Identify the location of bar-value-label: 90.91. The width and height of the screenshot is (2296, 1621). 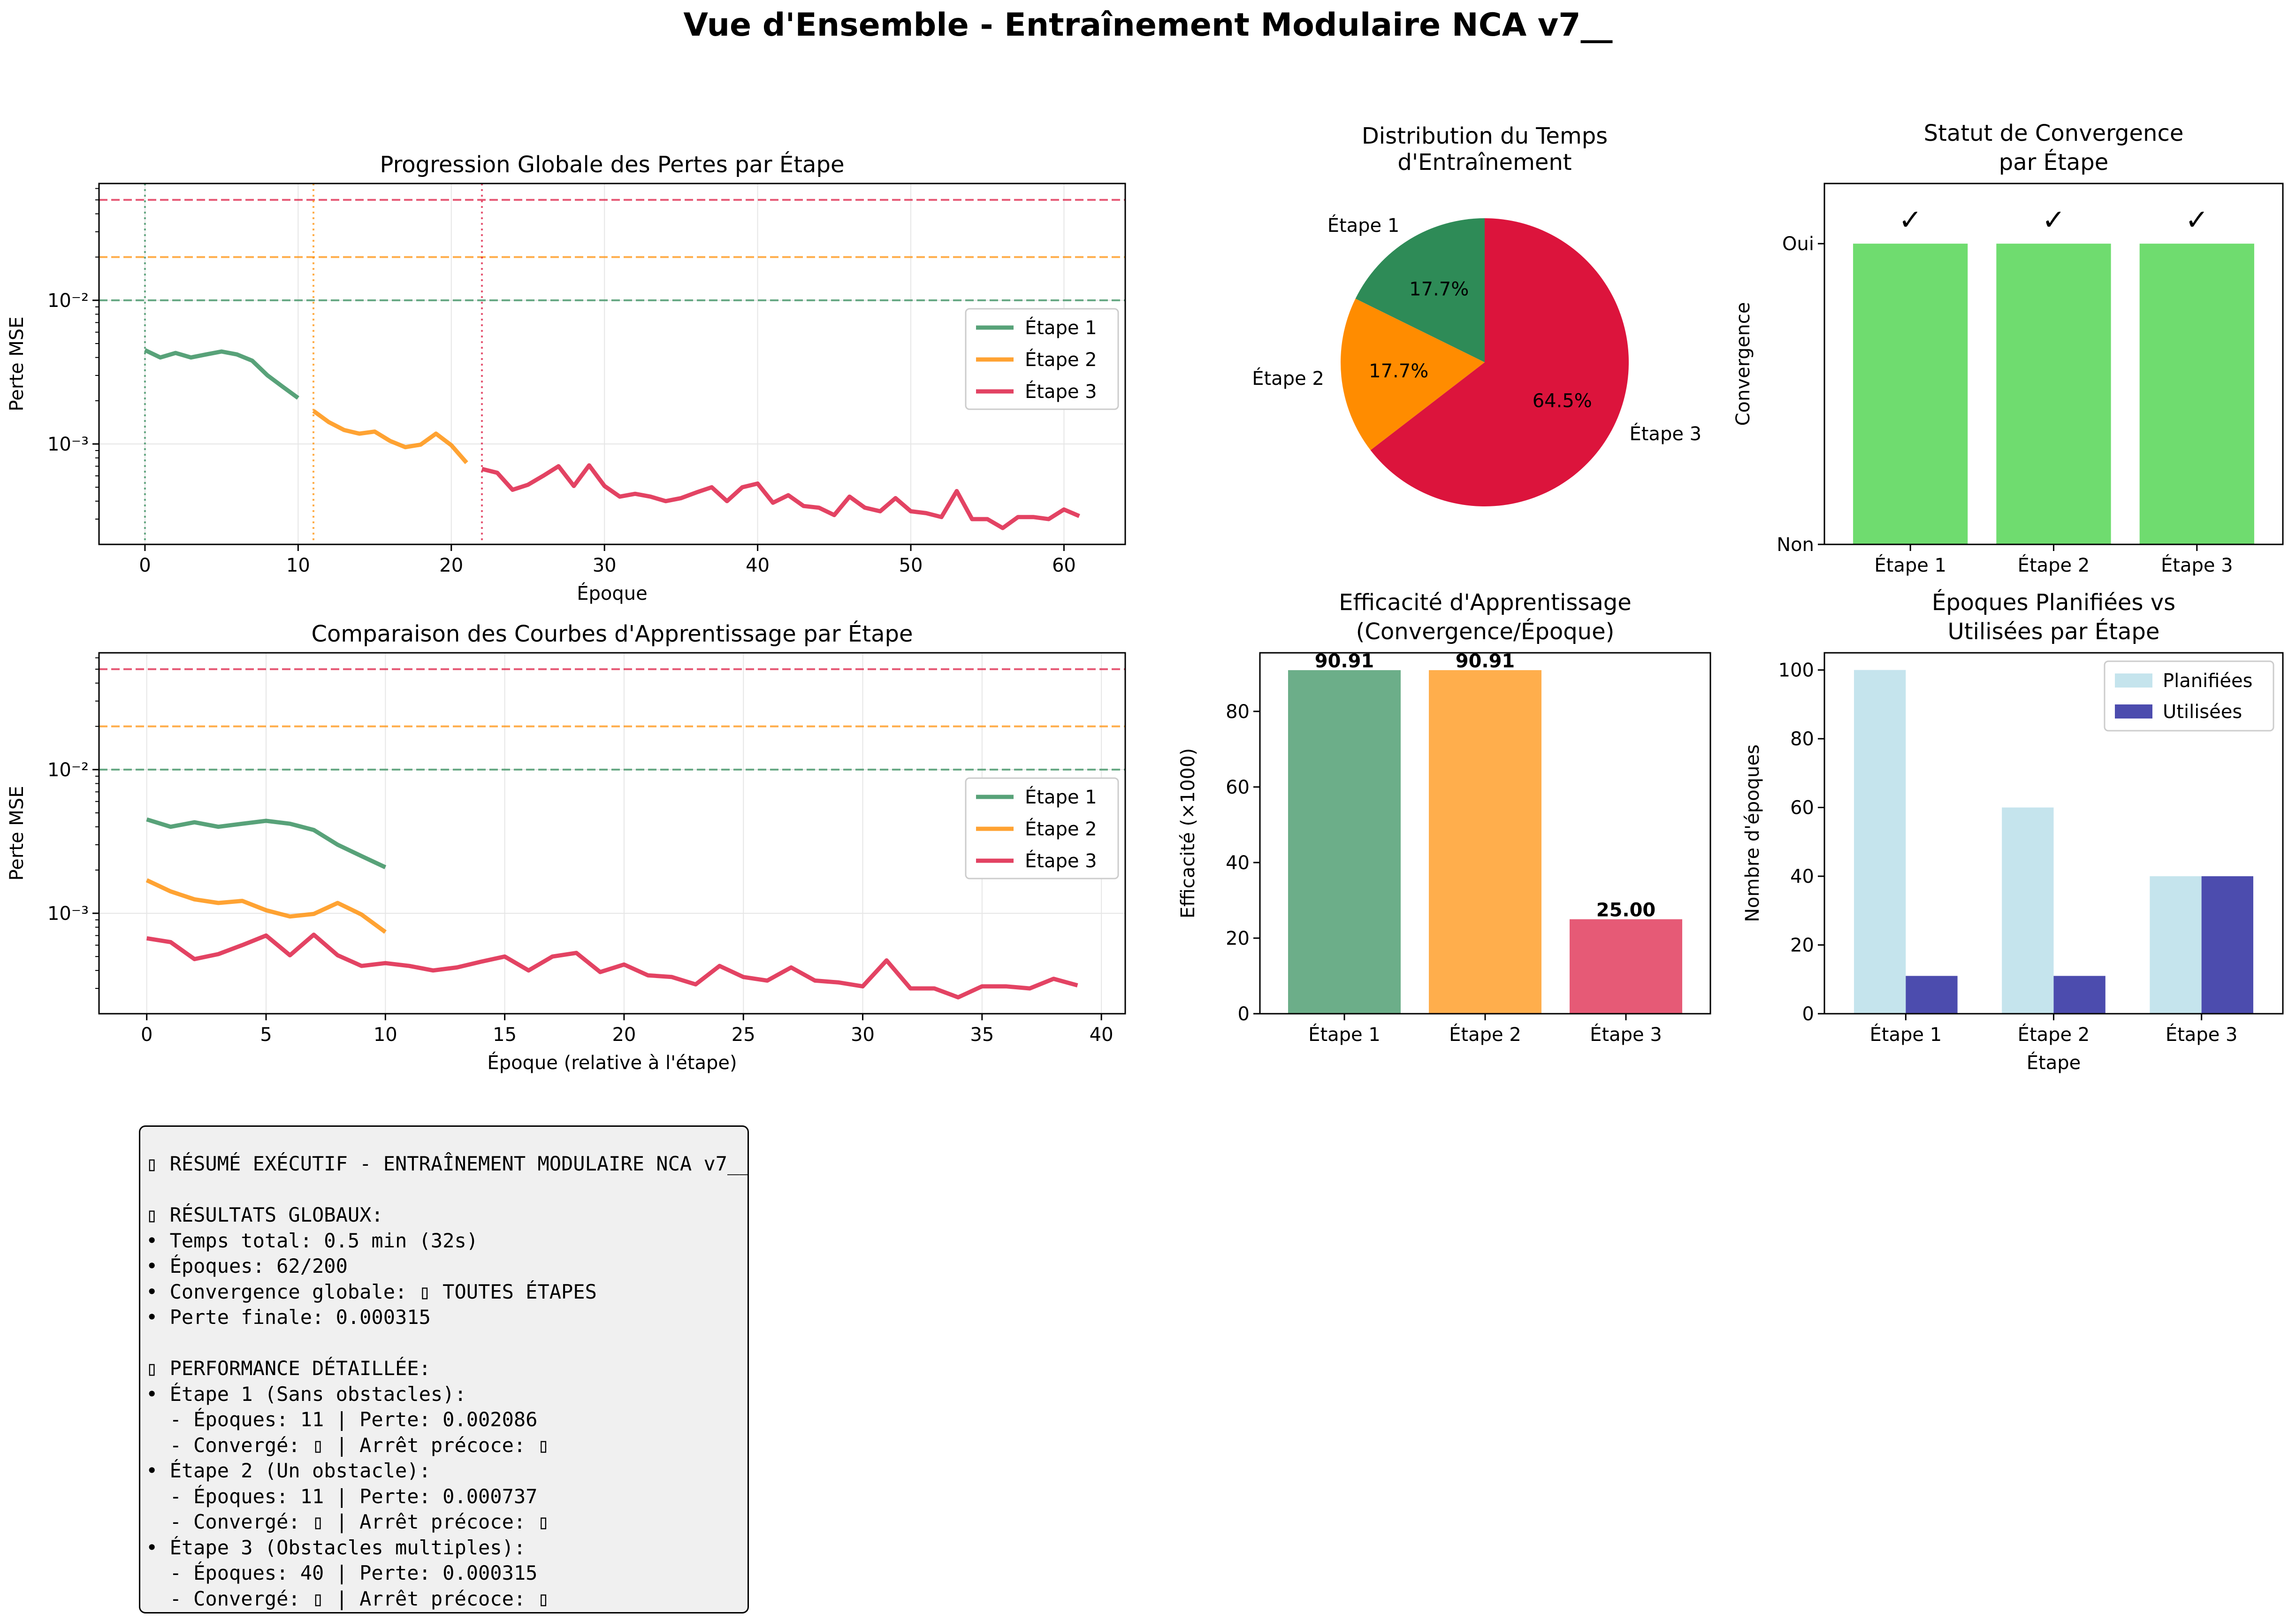
(1344, 661).